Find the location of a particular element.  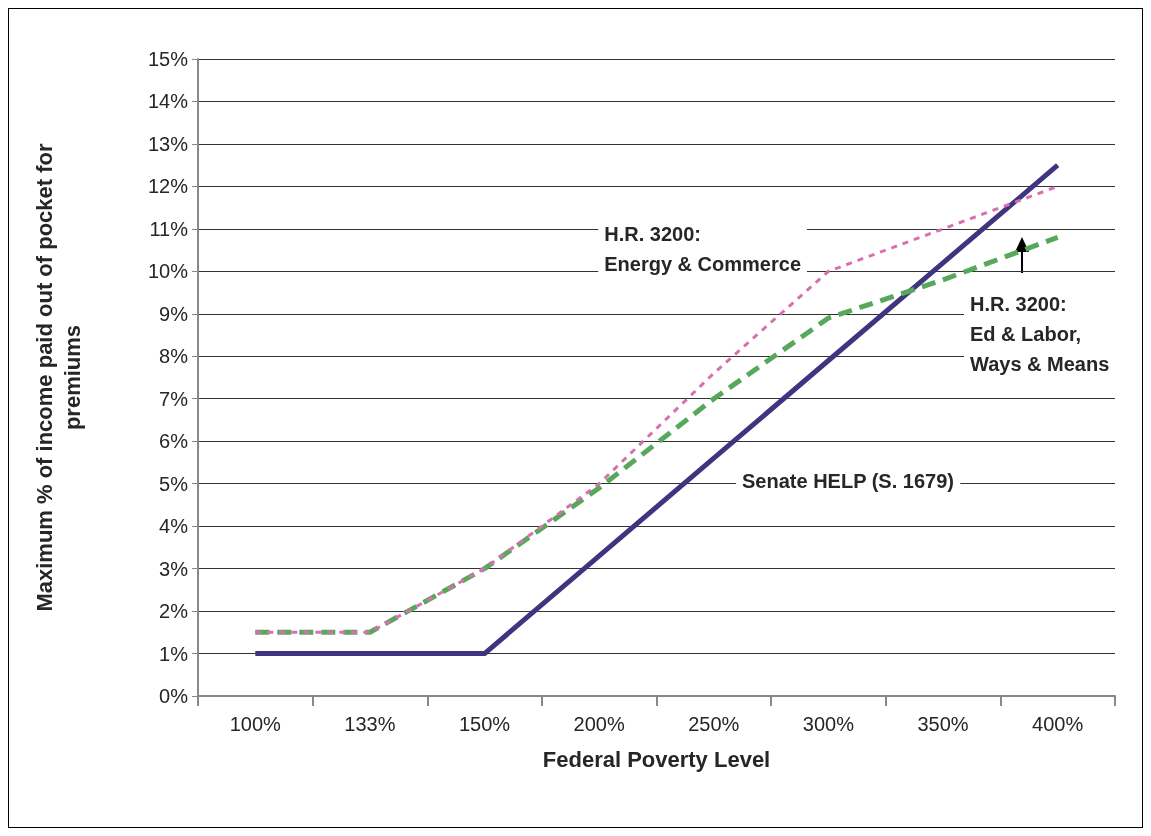

y-tick-label: 6% is located at coordinates (174, 441).